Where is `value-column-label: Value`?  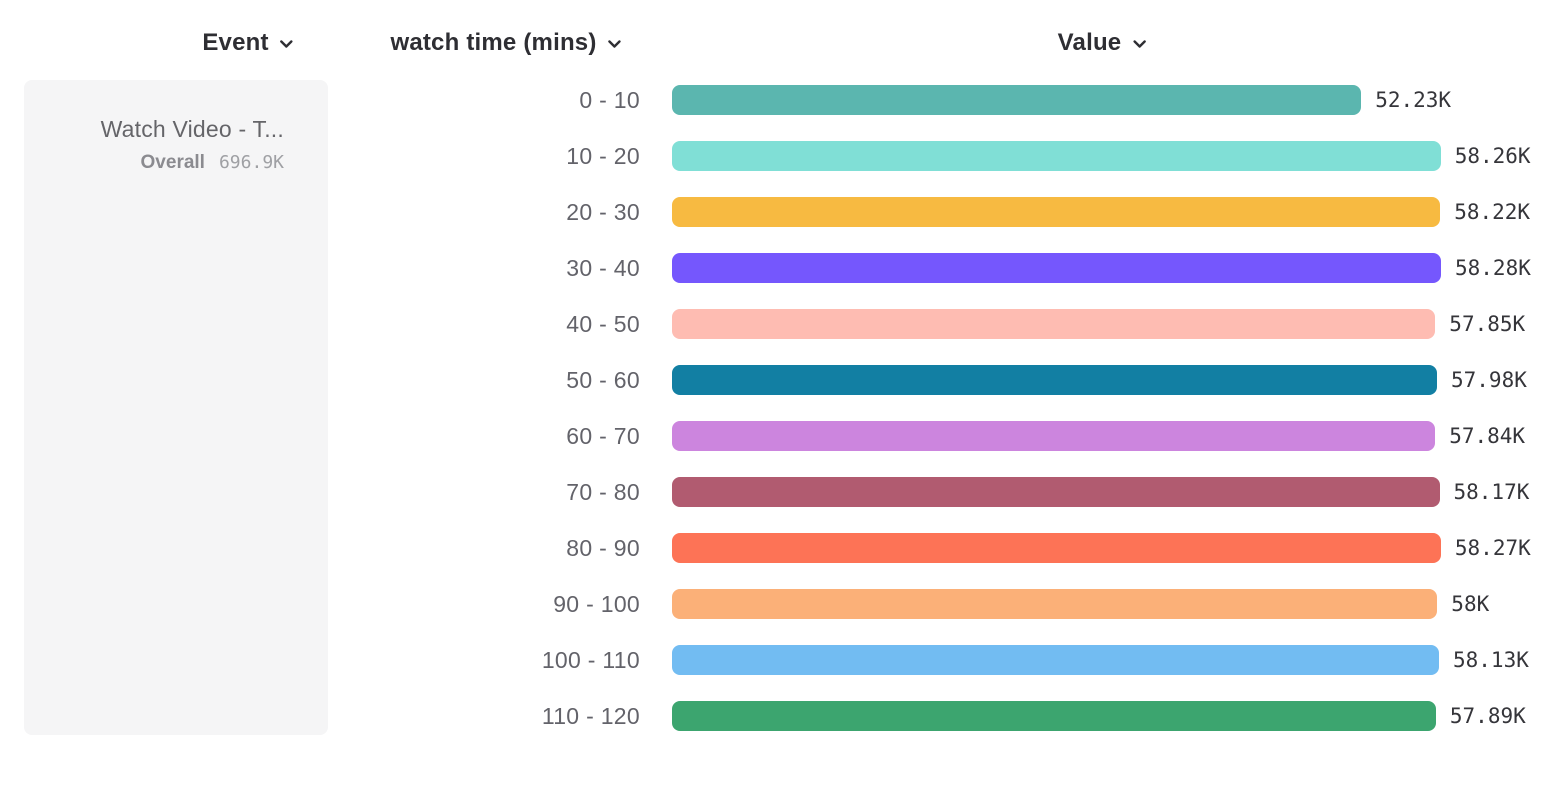
value-column-label: Value is located at coordinates (1089, 42).